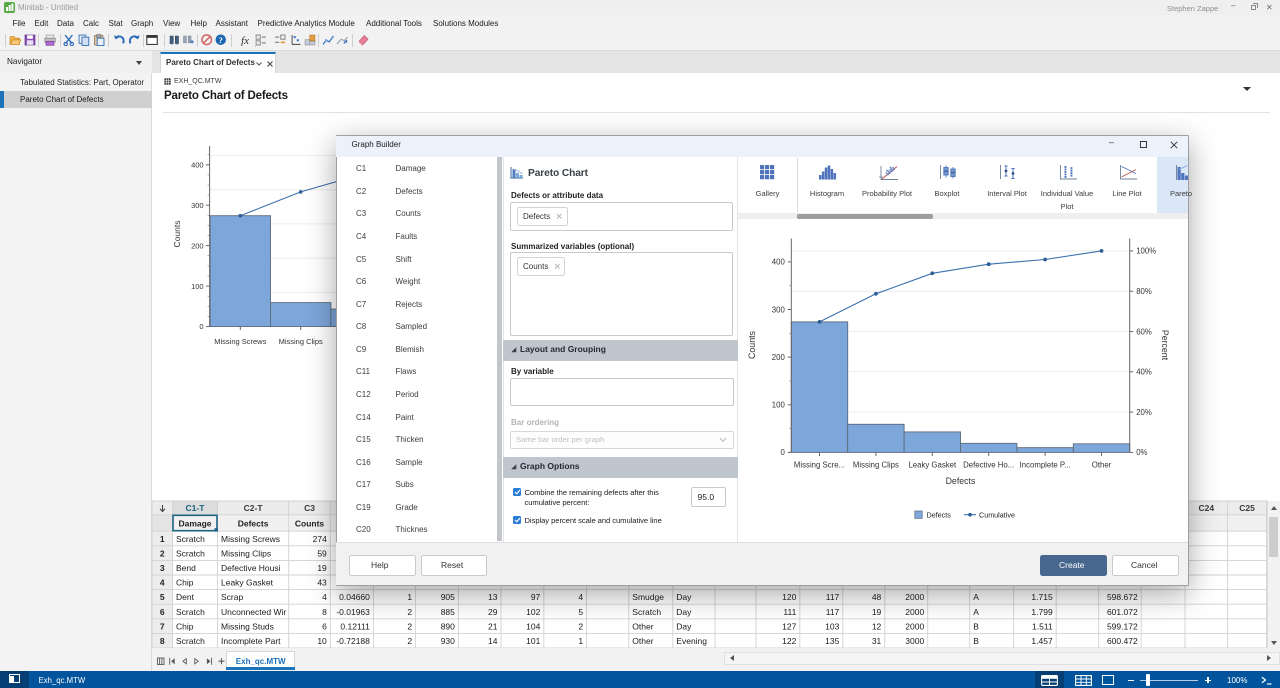 Image resolution: width=1280 pixels, height=688 pixels. What do you see at coordinates (493, 626) in the screenshot?
I see `svg-text: 21` at bounding box center [493, 626].